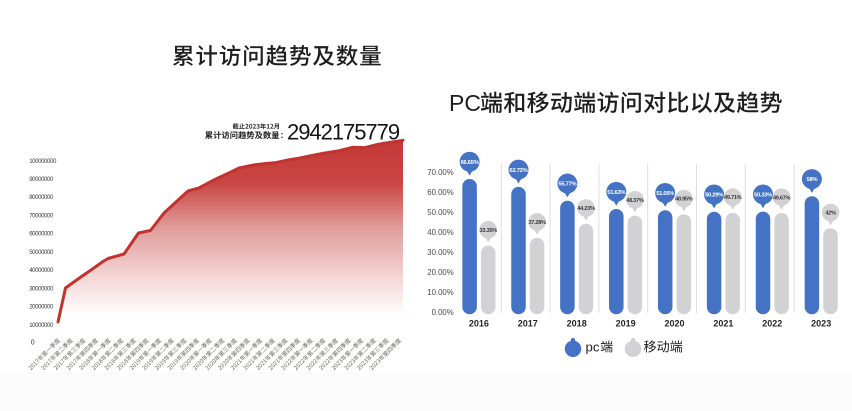  Describe the element at coordinates (519, 171) in the screenshot. I see `svg-text: 62.72%` at that location.